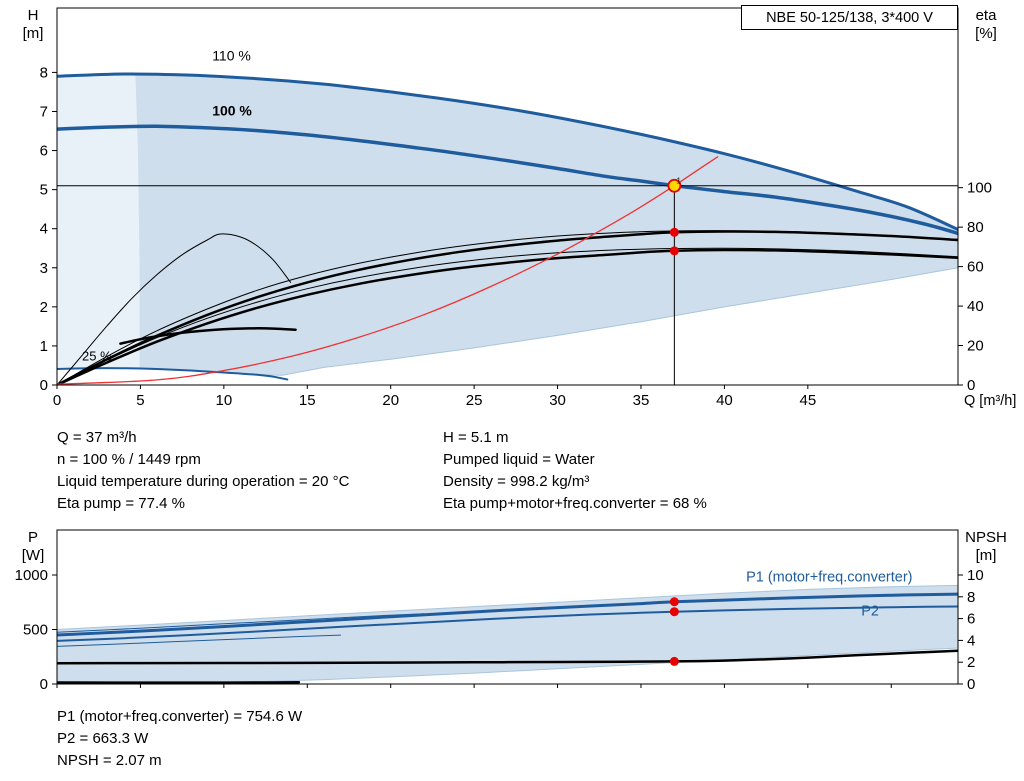  What do you see at coordinates (121, 503) in the screenshot?
I see `info-line-eta-pump: Eta pump = 77.4 %` at bounding box center [121, 503].